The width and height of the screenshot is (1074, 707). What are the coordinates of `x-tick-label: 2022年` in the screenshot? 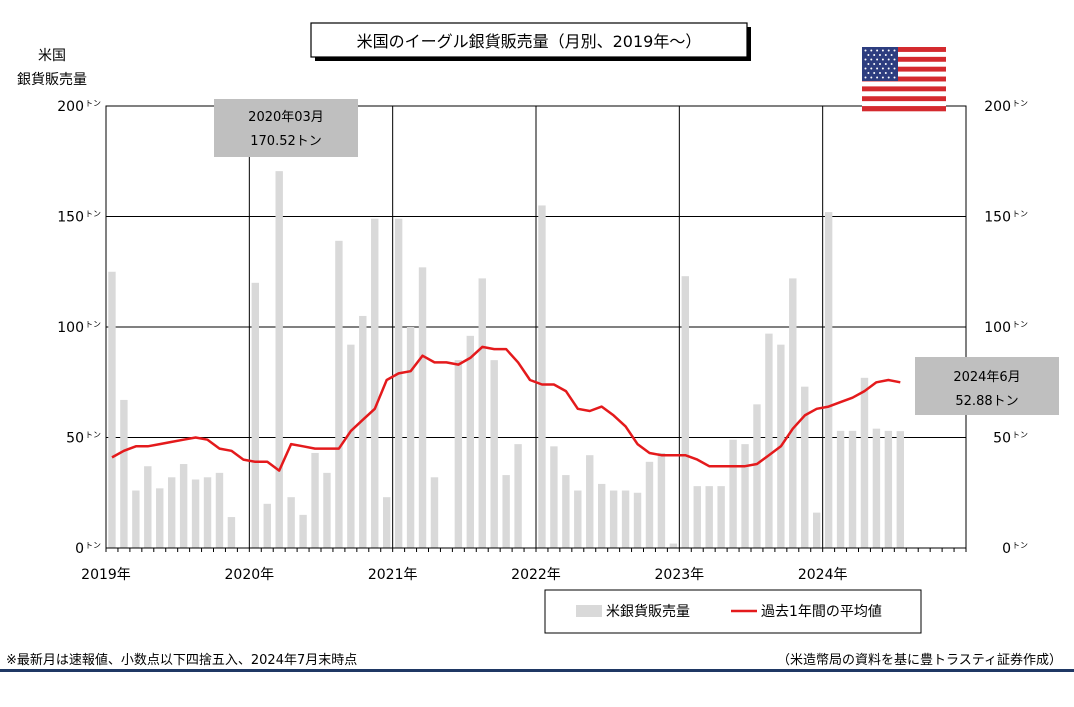 It's located at (536, 575).